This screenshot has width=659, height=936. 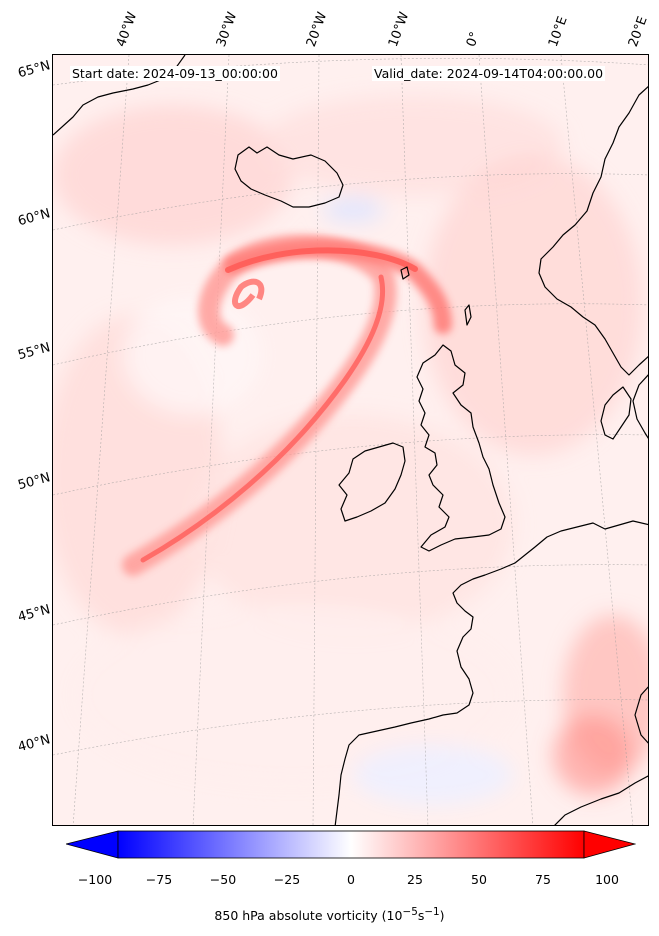 I want to click on colorbar-tick-100: 100, so click(x=607, y=879).